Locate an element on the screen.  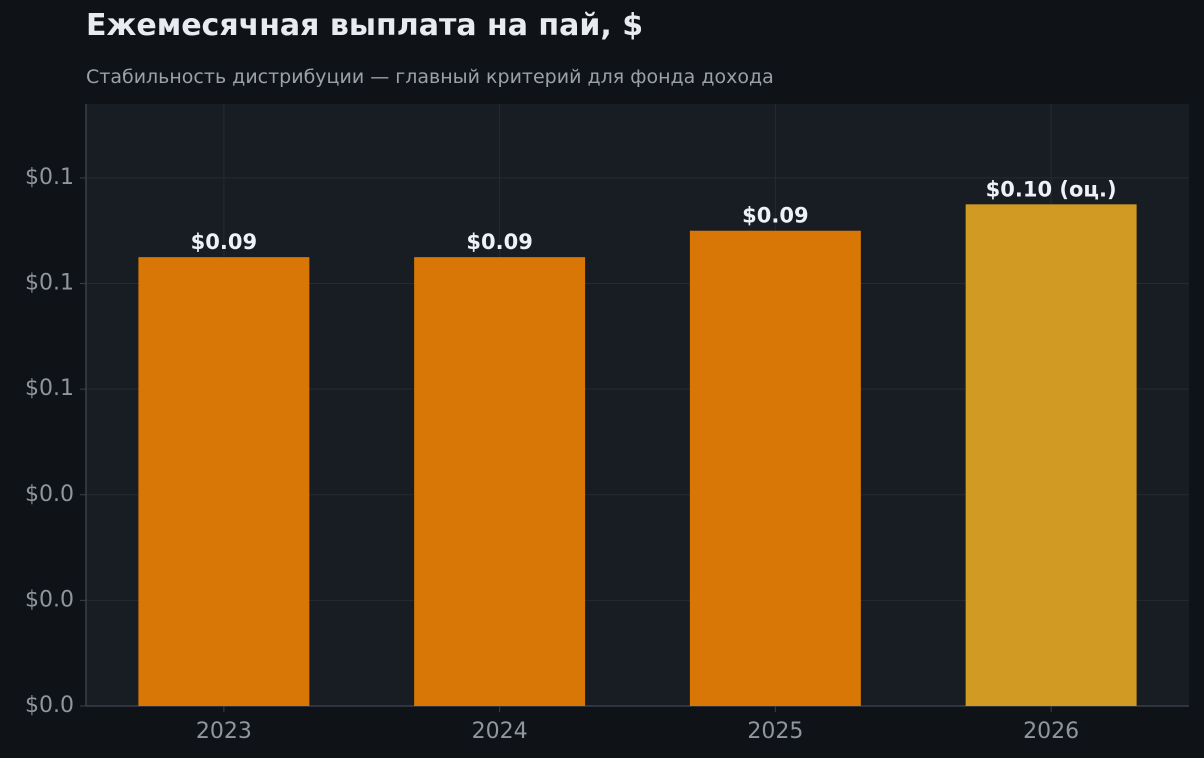
value-label-2025: $0.09 is located at coordinates (775, 216).